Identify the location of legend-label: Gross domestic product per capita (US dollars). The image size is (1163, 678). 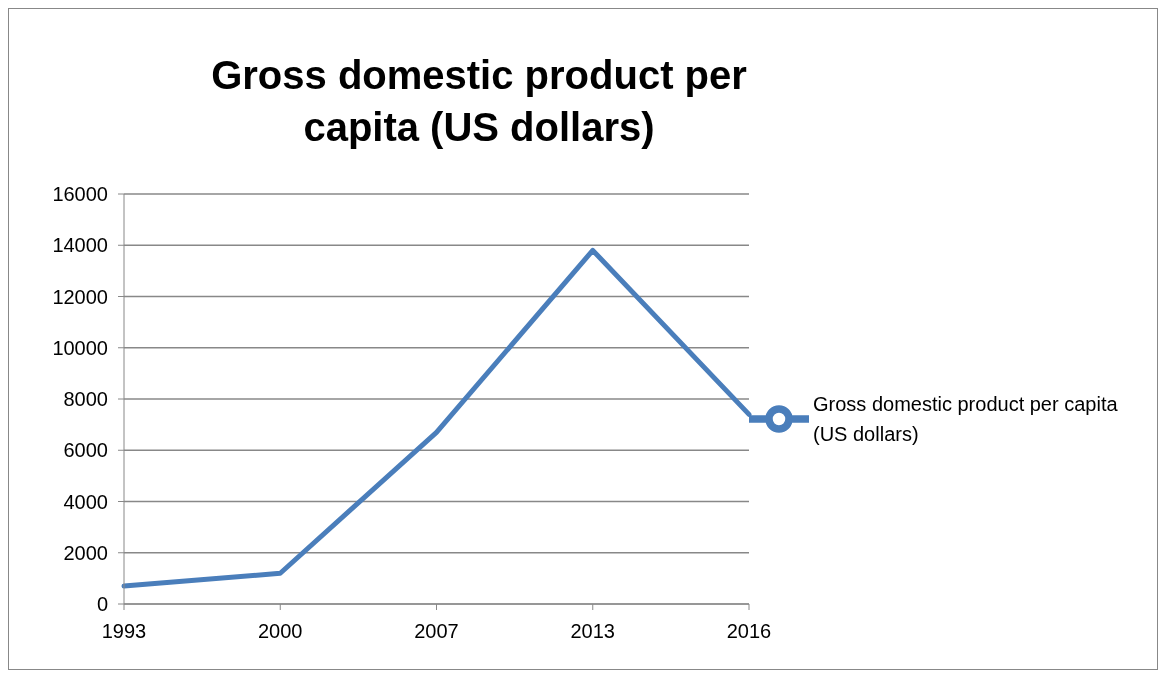
(966, 419).